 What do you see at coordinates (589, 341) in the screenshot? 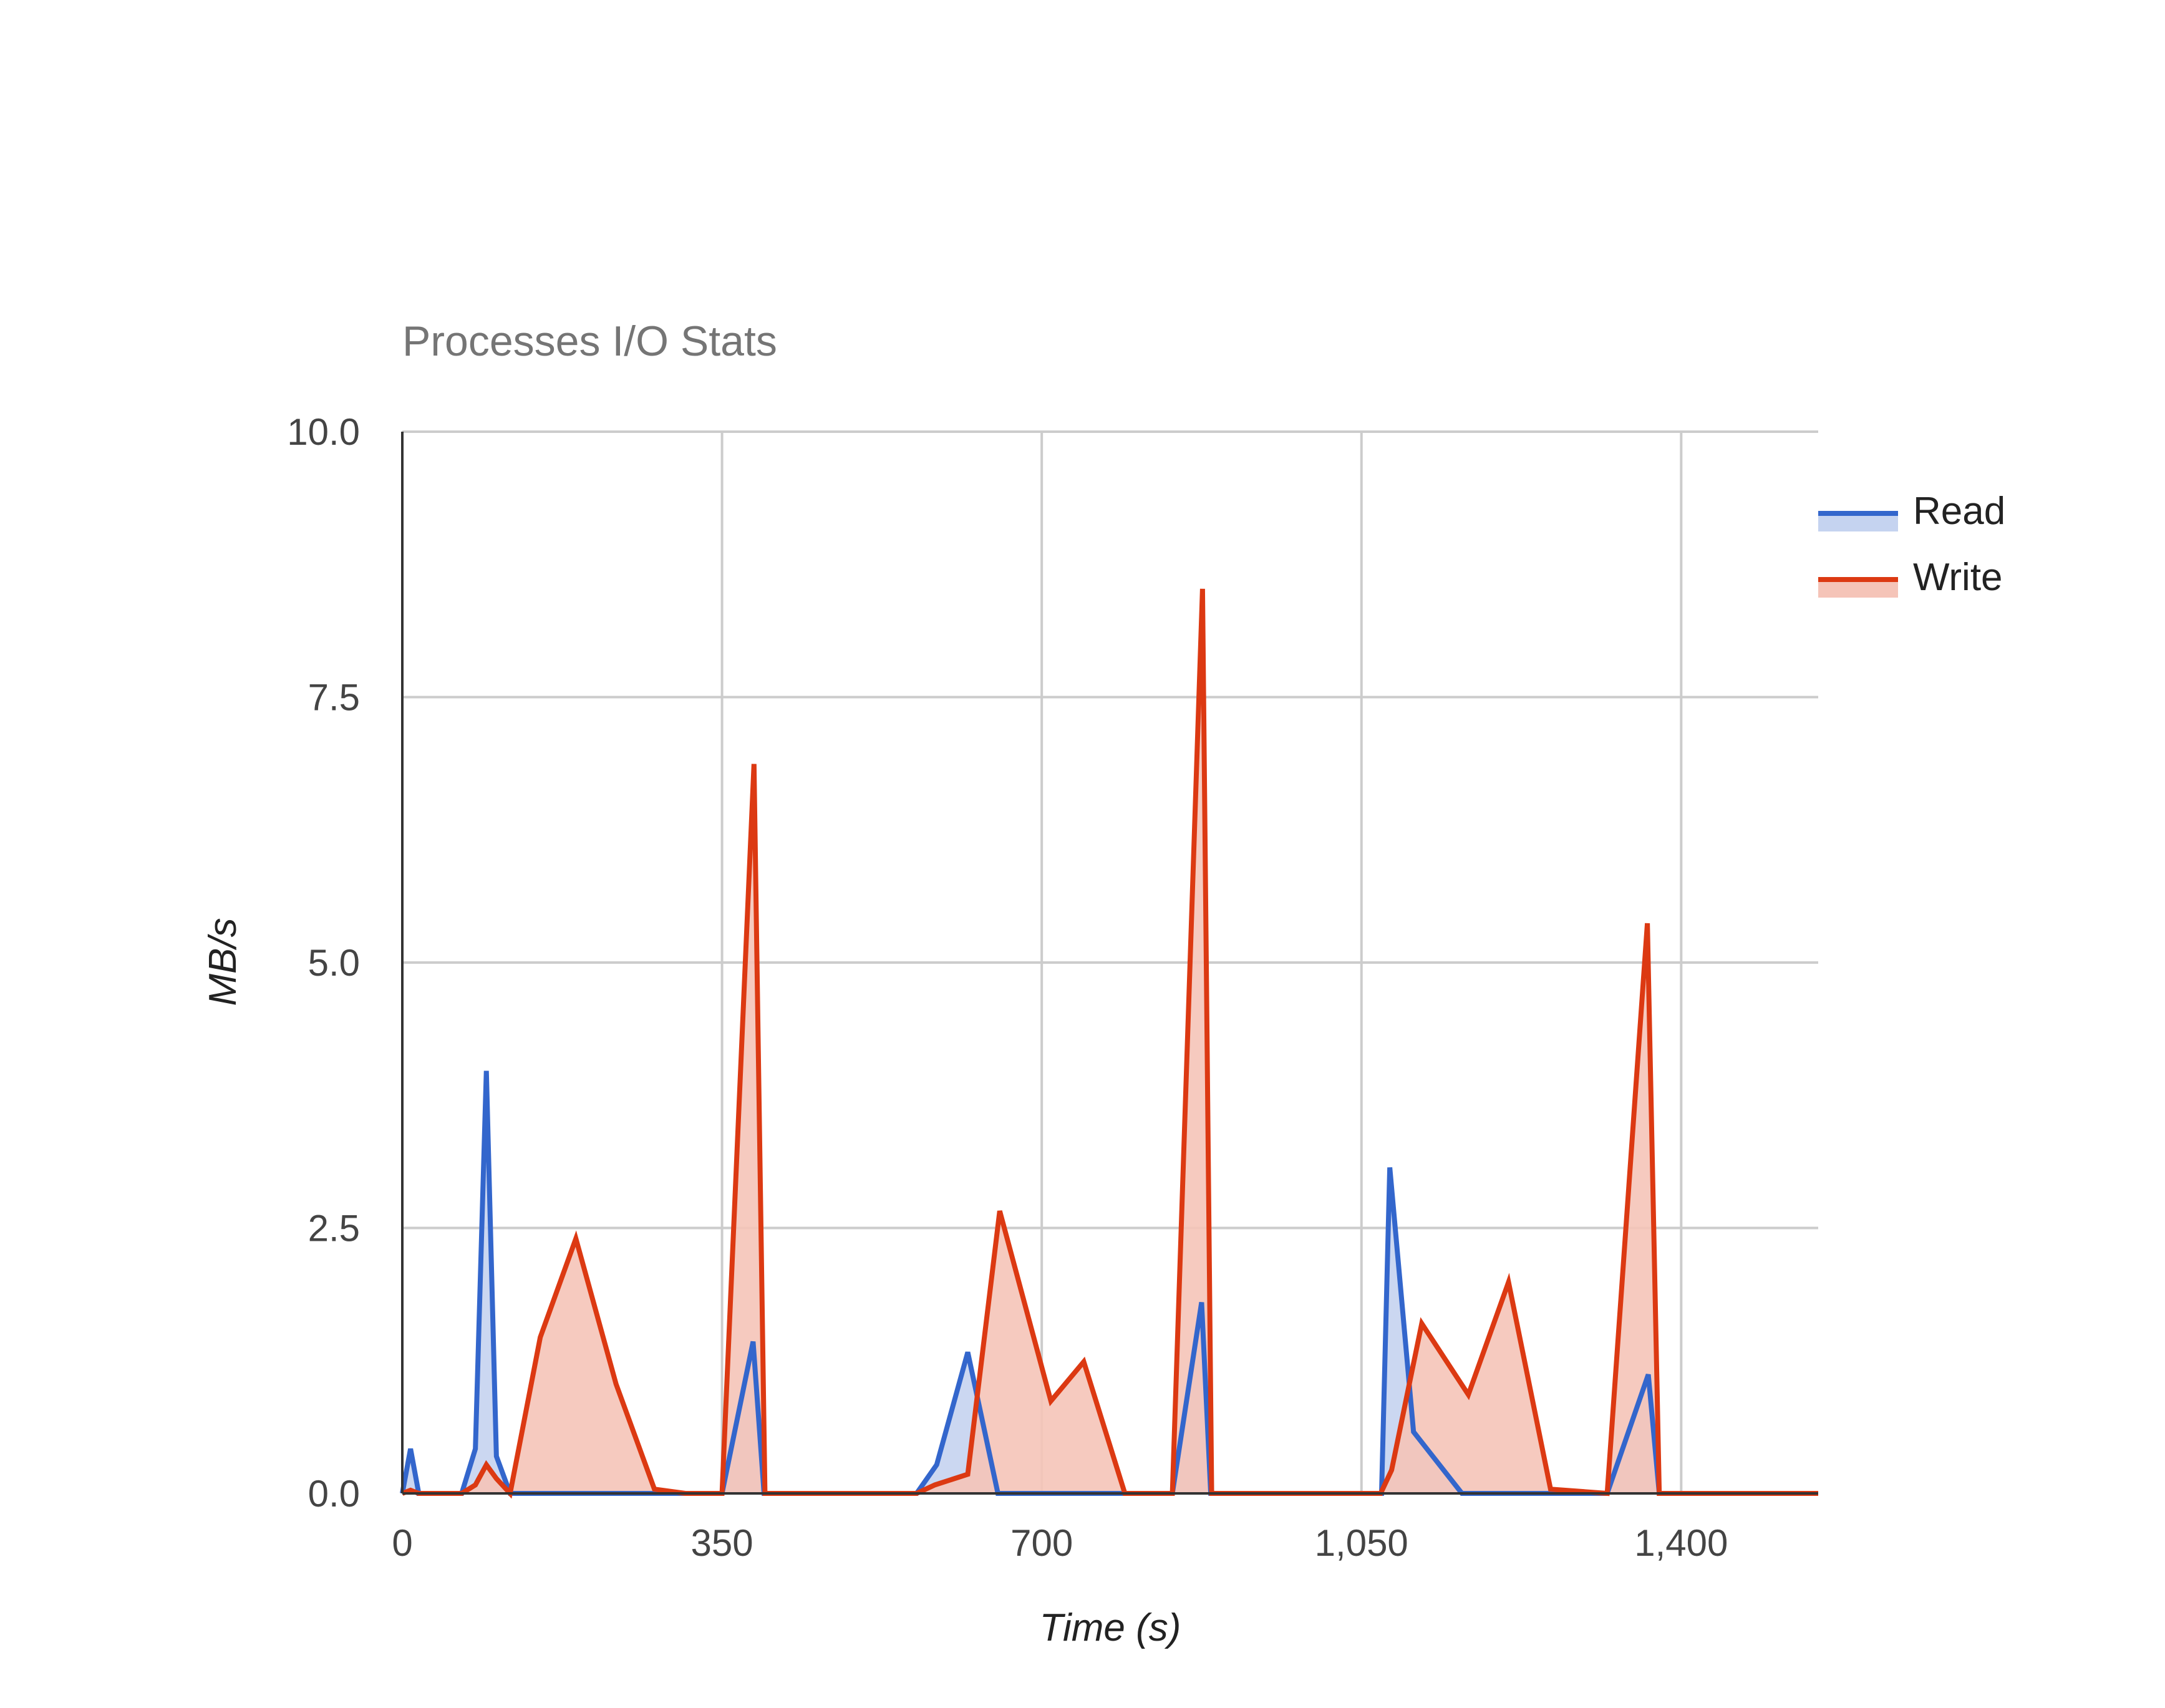
I see `chart-title: Processes I/O Stats` at bounding box center [589, 341].